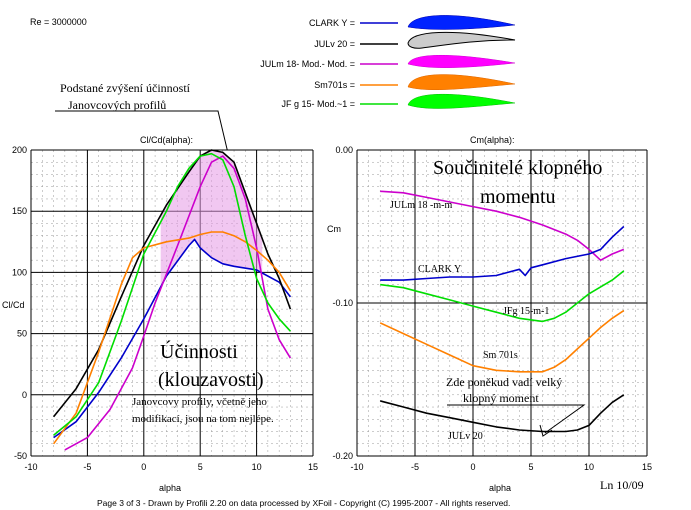 The width and height of the screenshot is (691, 510). I want to click on cm-curve-label-jfg: JFg 15-m-1, so click(526, 311).